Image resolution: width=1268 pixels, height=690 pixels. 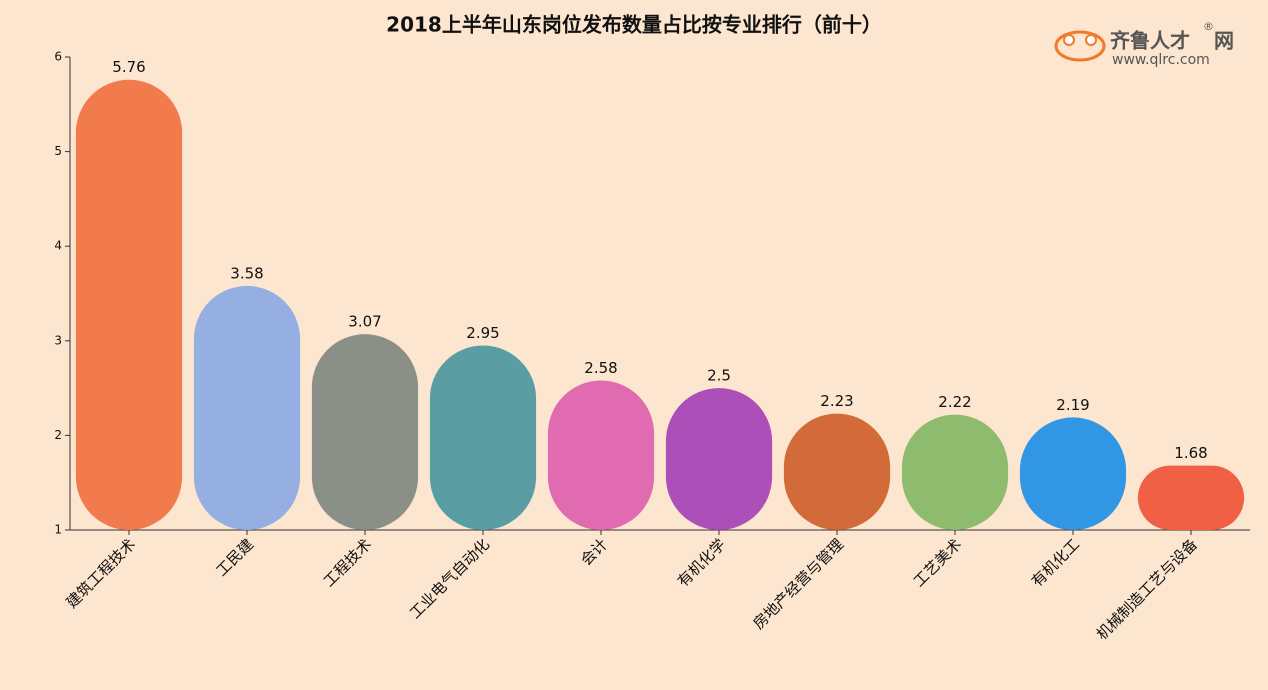 I want to click on value-label: 5.76, so click(x=128, y=67).